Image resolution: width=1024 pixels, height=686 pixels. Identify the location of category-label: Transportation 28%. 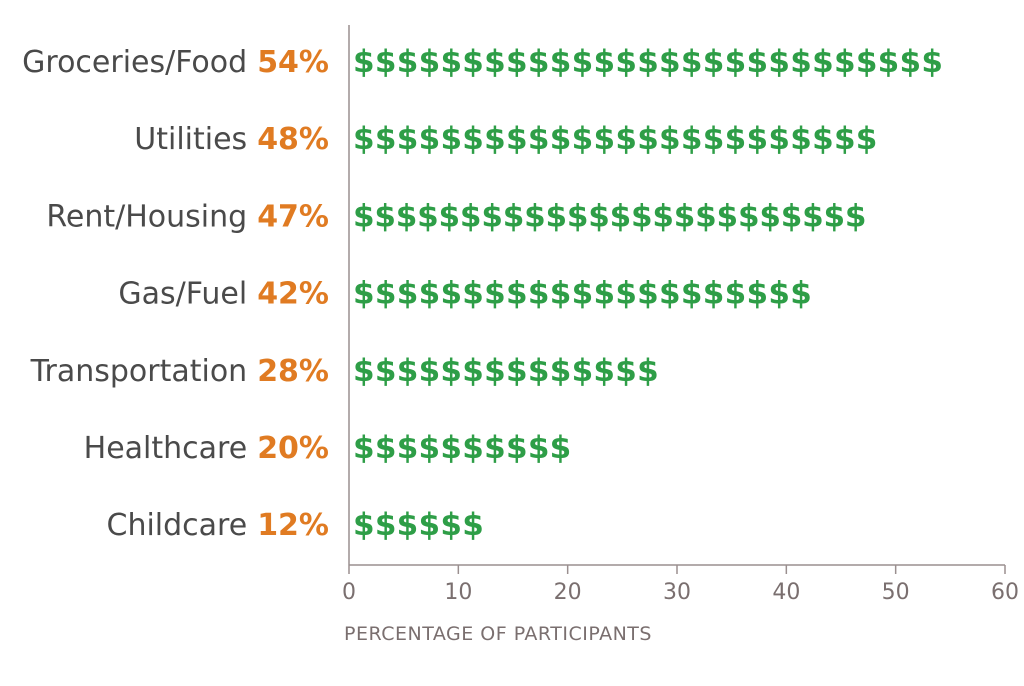
(179, 371).